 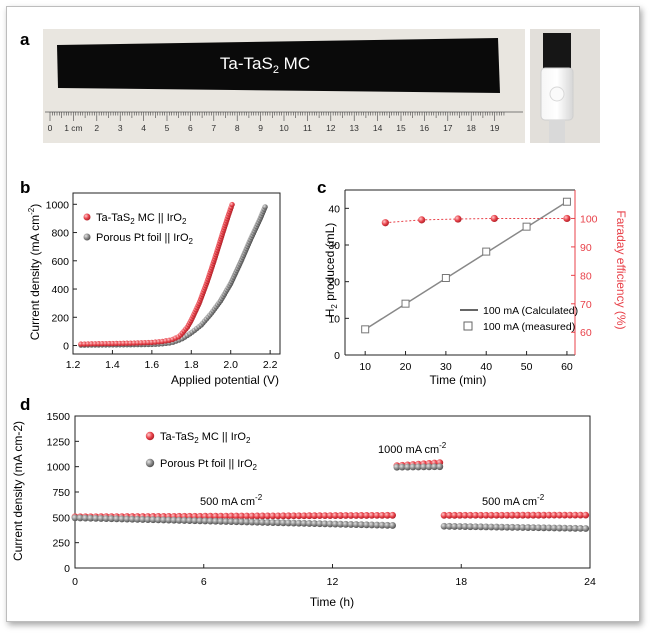 I want to click on chart-d-x-tick-label: 0, so click(x=75, y=582).